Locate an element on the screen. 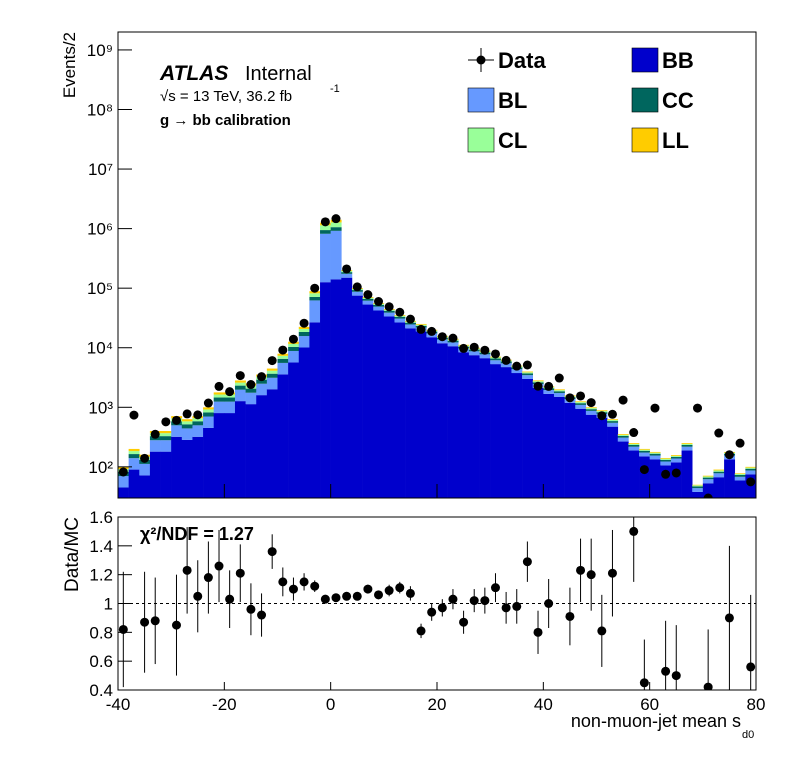 Image resolution: width=796 pixels, height=772 pixels. y-tick-label: 10² is located at coordinates (100, 467).